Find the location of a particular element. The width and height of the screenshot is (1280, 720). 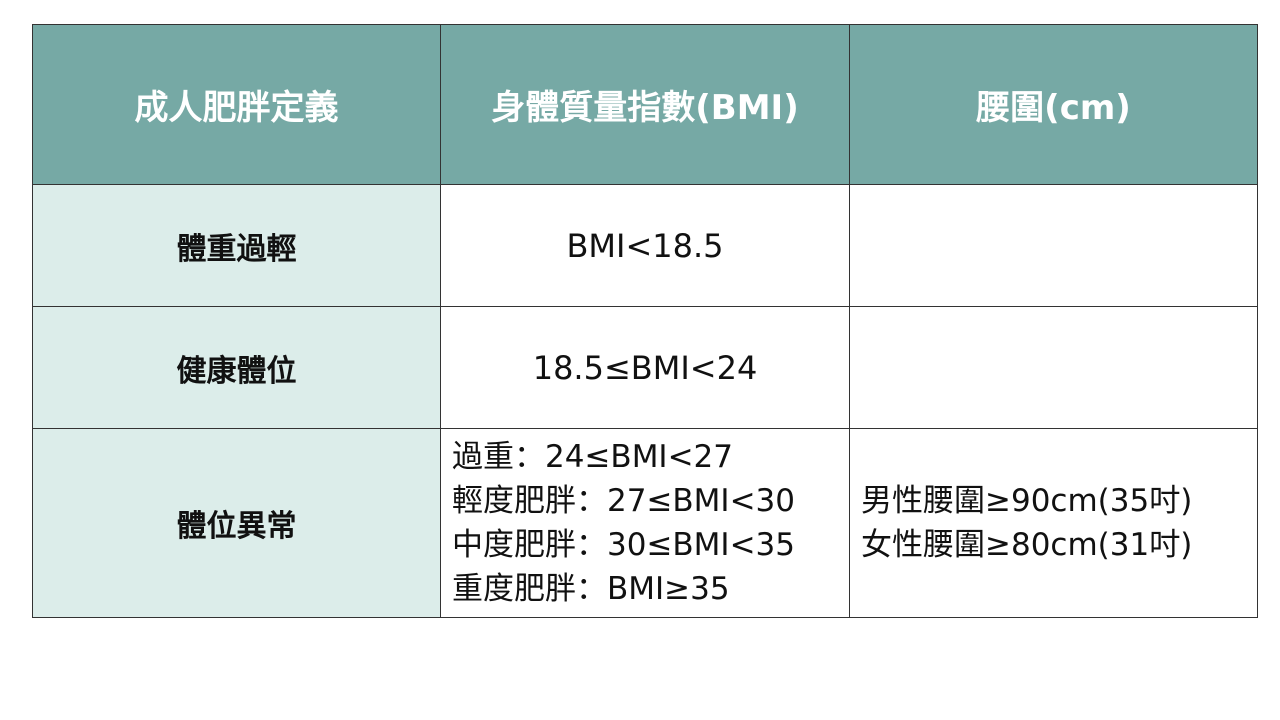

header-text: 腰圍(cm) is located at coordinates (1053, 108).